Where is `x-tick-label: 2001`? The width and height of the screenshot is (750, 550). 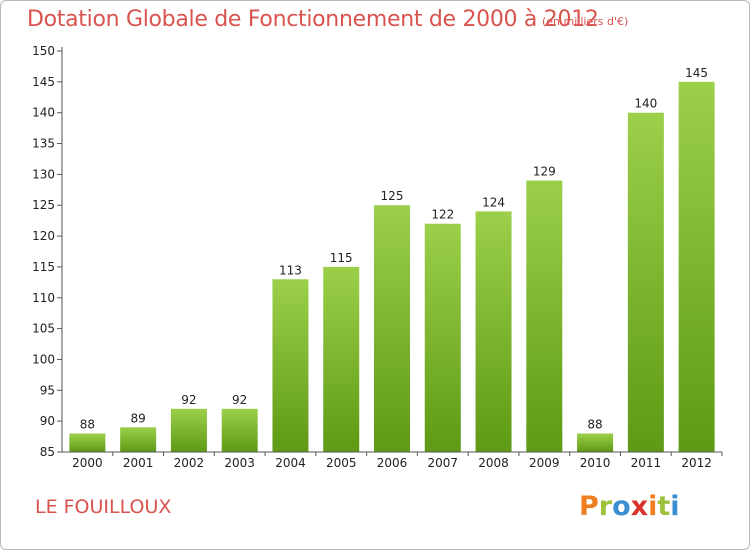 x-tick-label: 2001 is located at coordinates (138, 463).